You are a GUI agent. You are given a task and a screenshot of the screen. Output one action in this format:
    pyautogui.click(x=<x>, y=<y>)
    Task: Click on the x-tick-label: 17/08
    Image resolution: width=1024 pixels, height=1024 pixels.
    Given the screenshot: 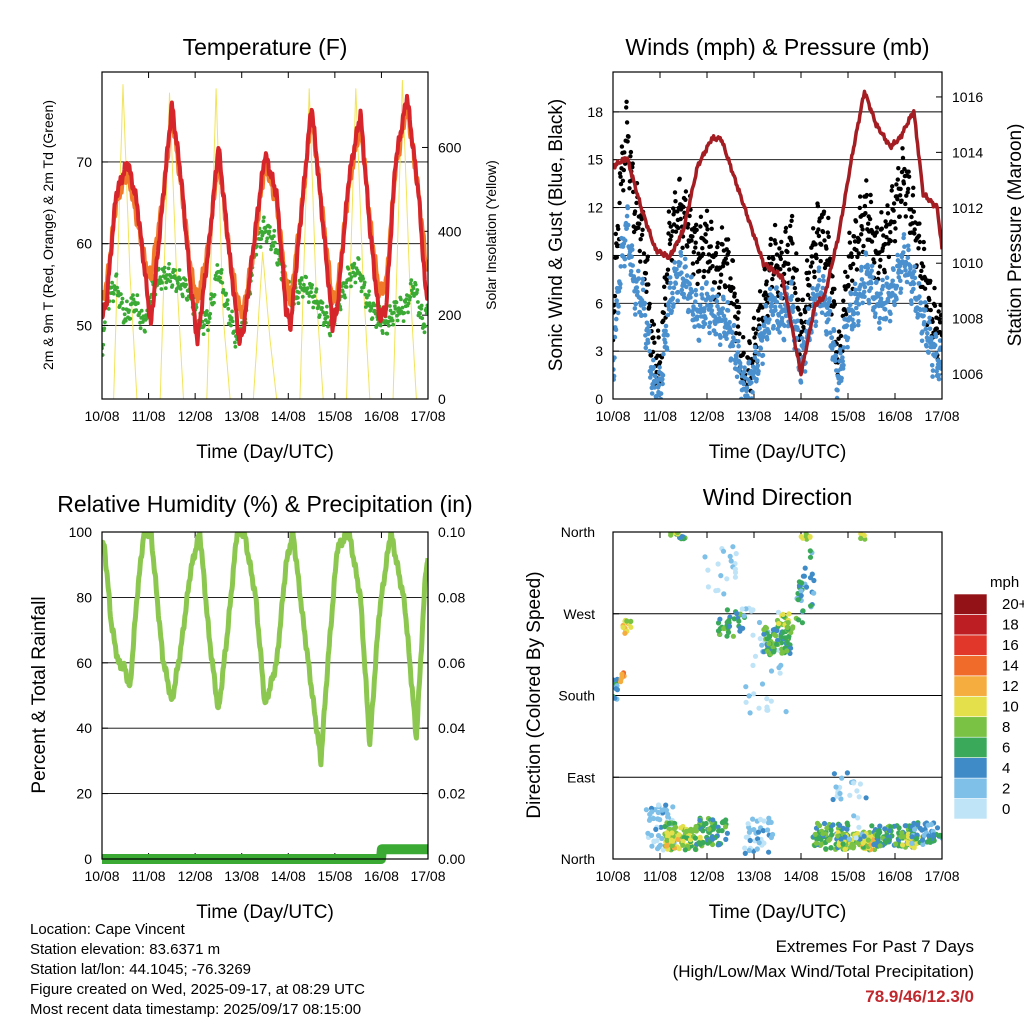 What is the action you would take?
    pyautogui.click(x=941, y=876)
    